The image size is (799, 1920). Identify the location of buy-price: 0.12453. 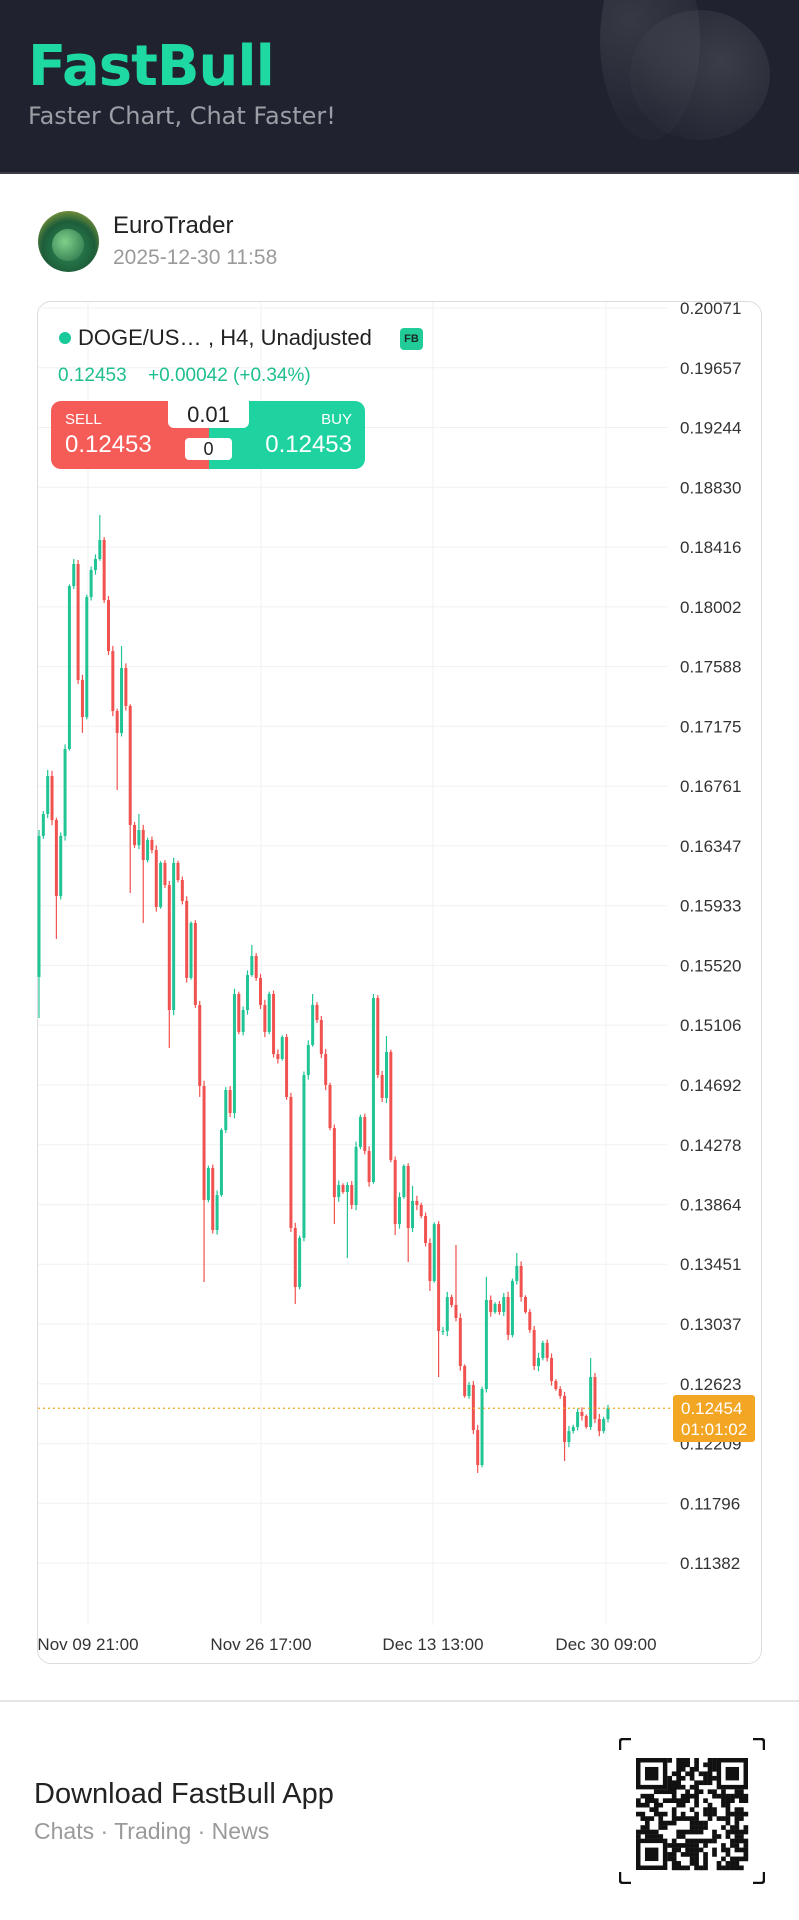
(308, 444).